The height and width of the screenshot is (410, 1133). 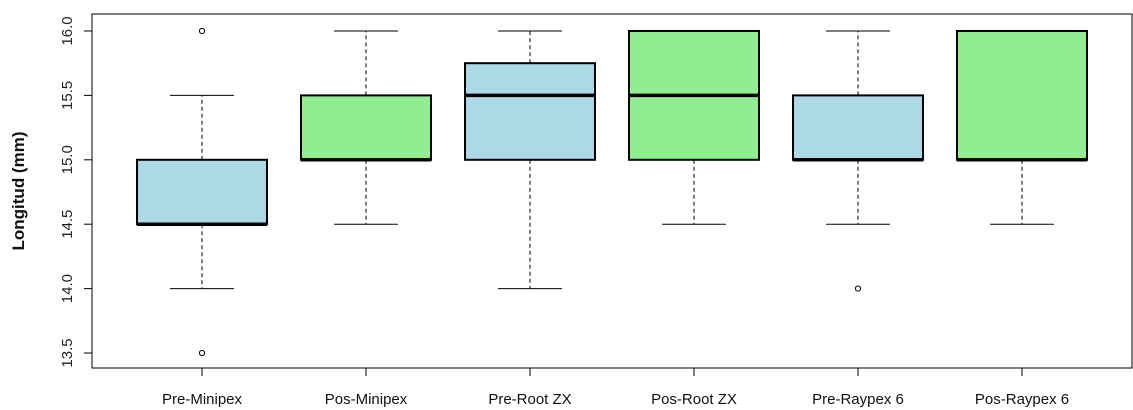 I want to click on x-tick-label-4: Pre-Raypex 6, so click(x=858, y=399).